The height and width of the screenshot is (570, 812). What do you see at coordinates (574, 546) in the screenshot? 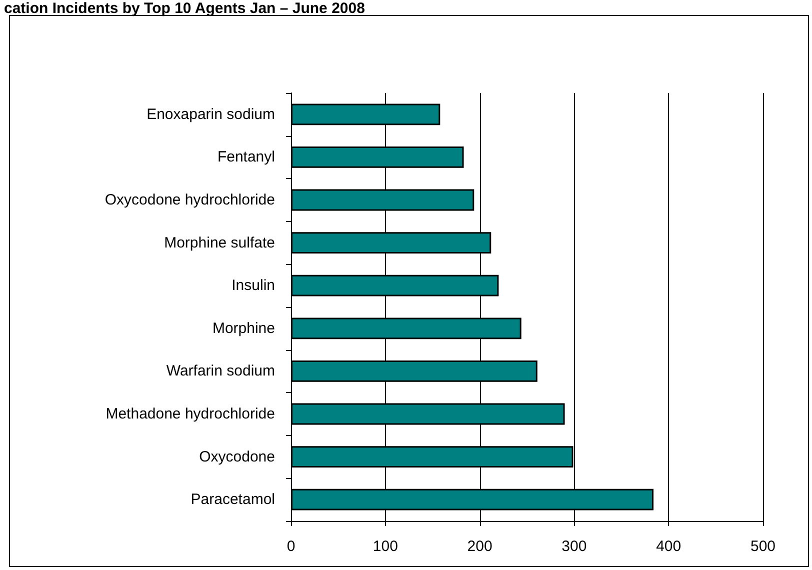
I see `x-tick-label: 300` at bounding box center [574, 546].